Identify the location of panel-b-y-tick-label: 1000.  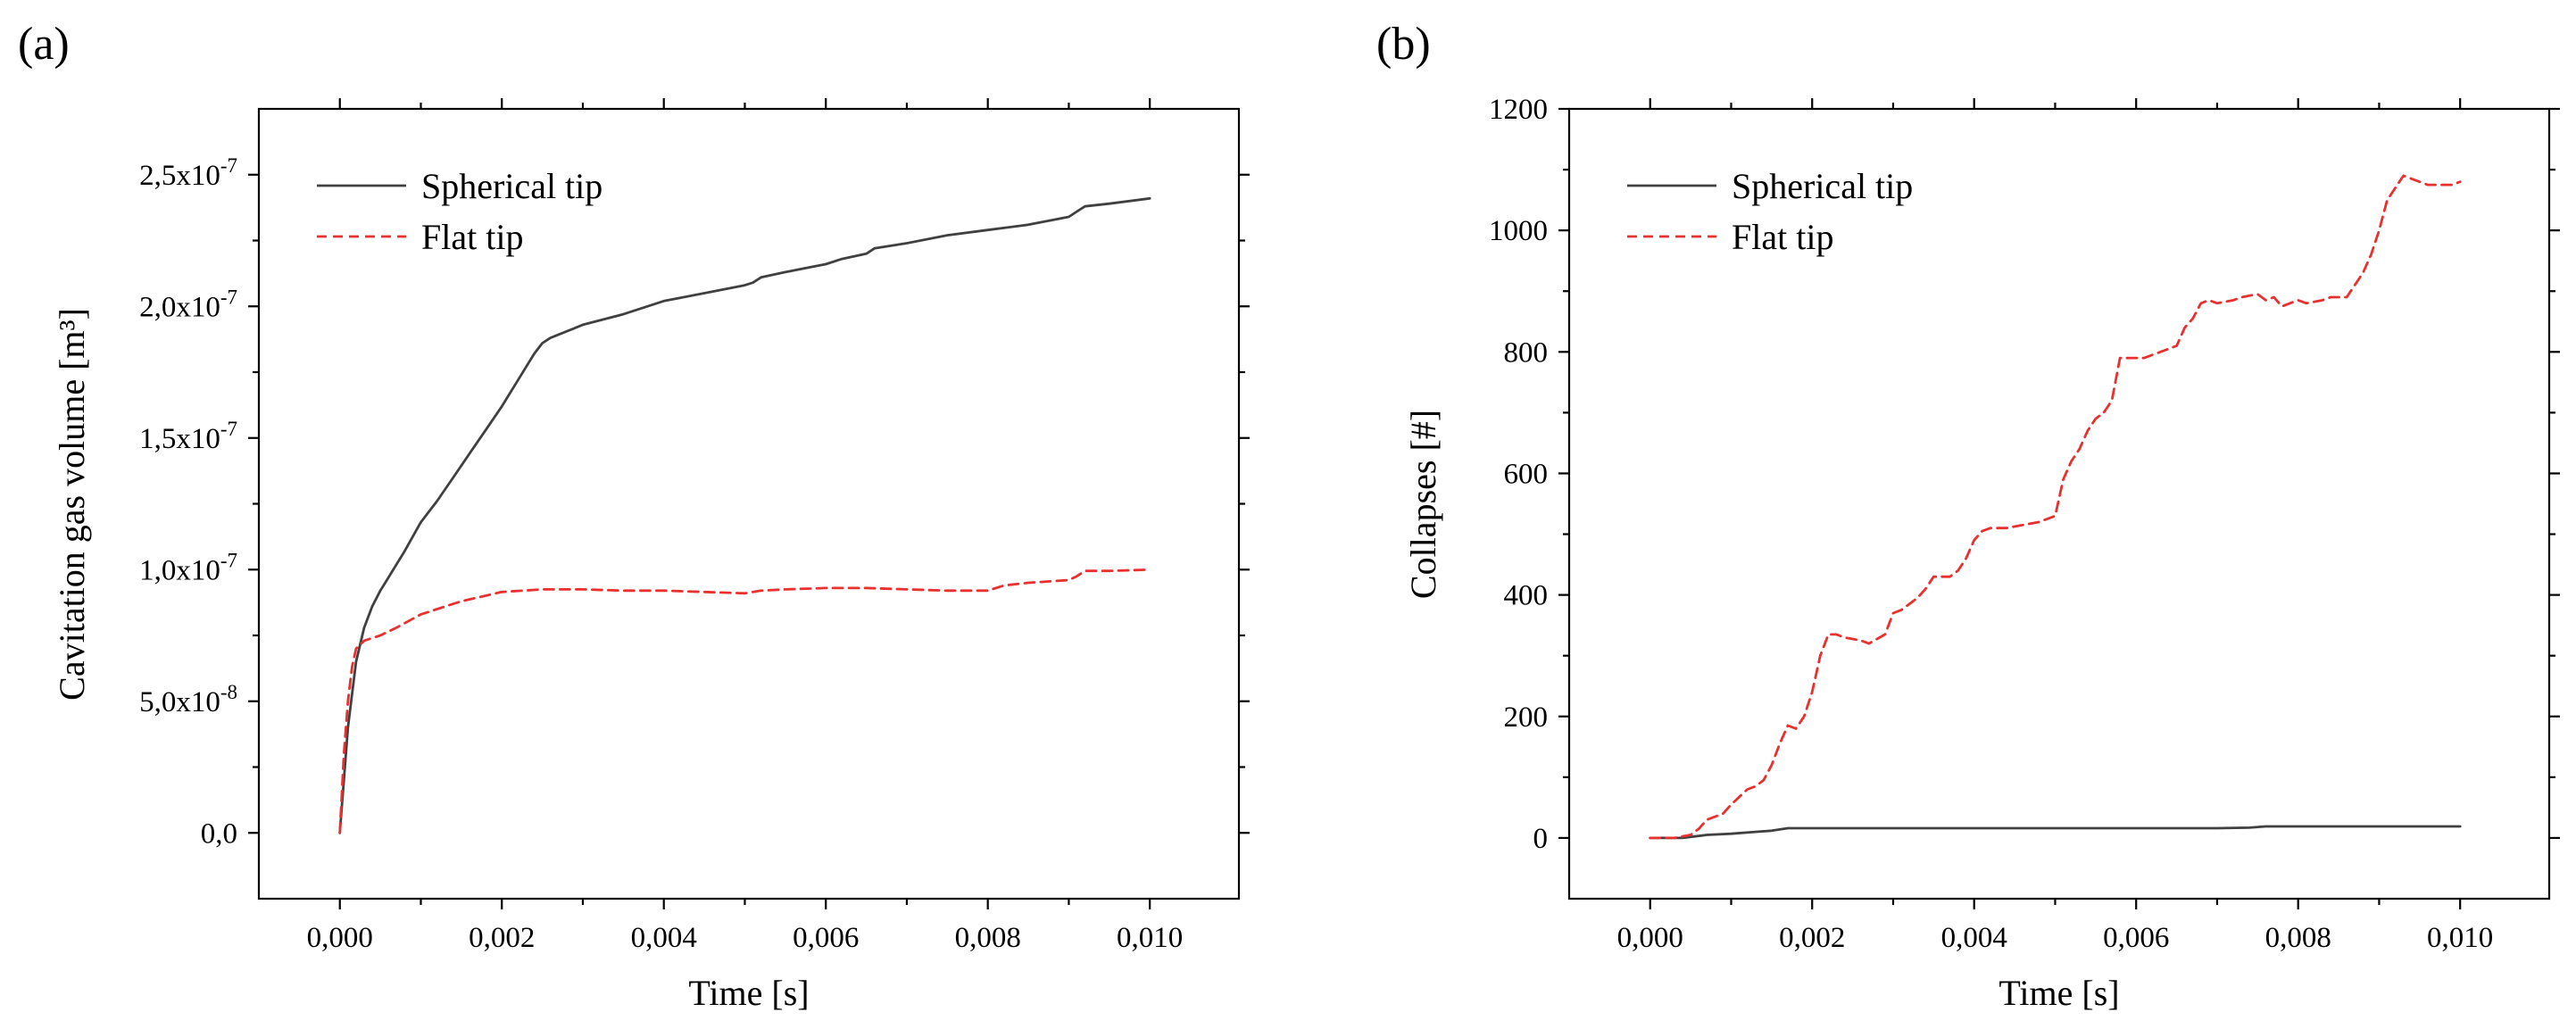
(1519, 231).